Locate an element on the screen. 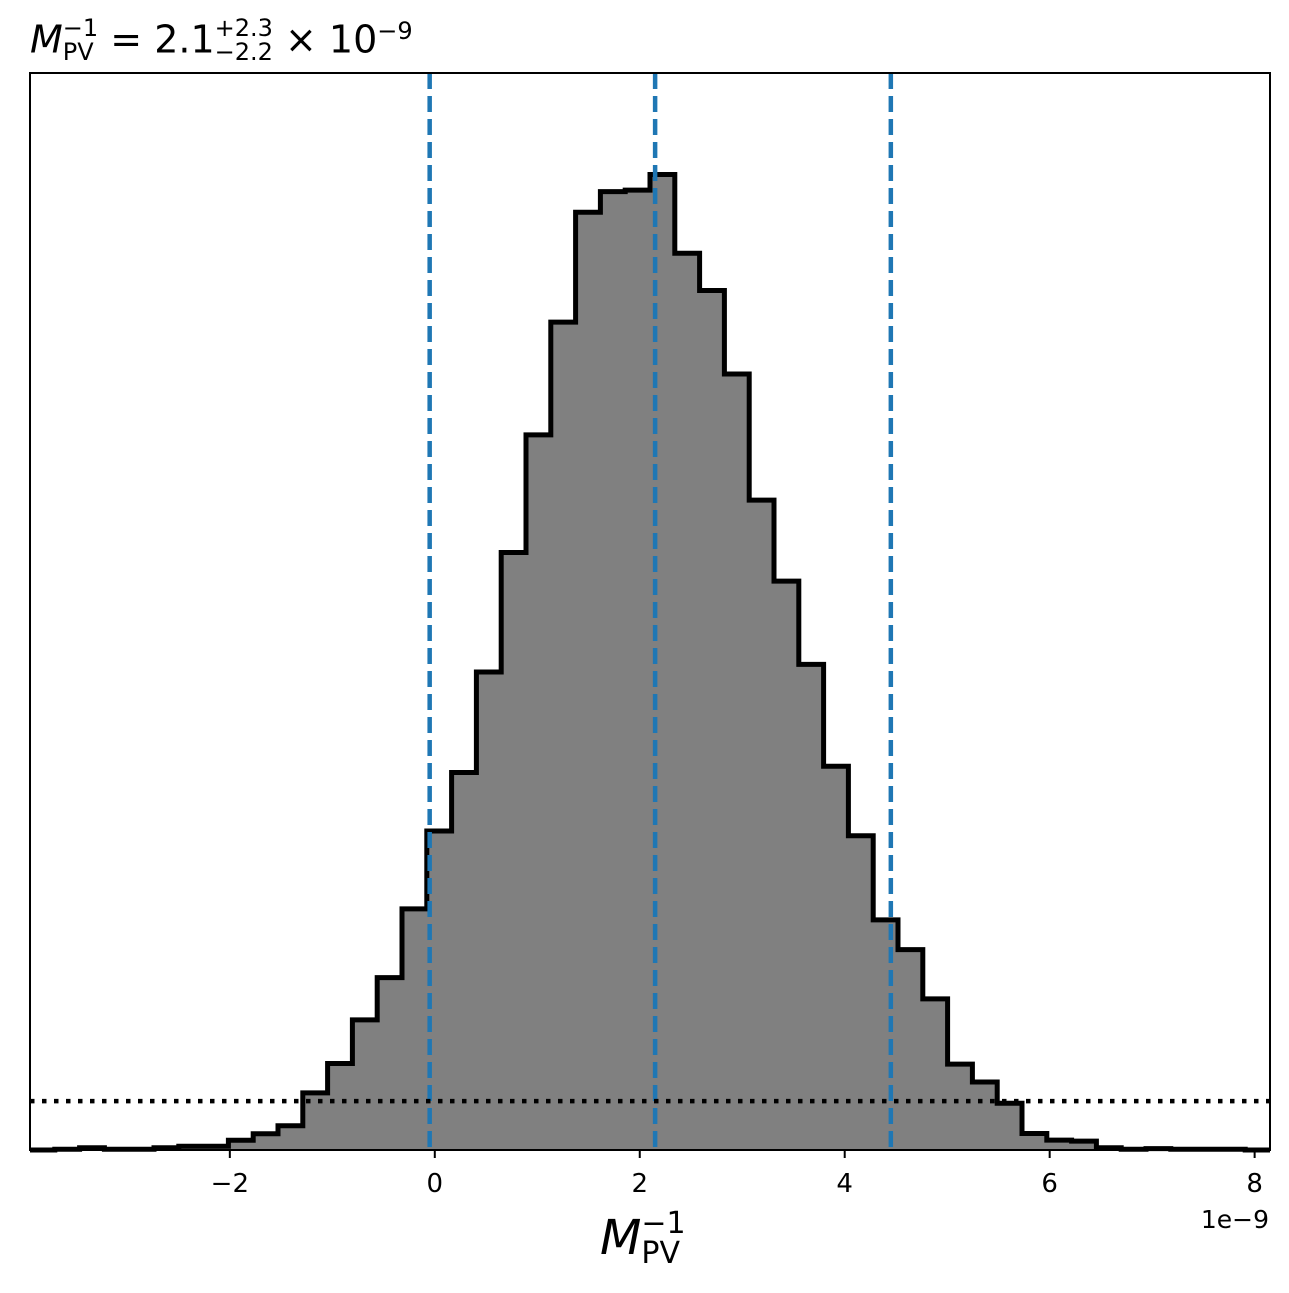  title-scale: × 10 is located at coordinates (325, 39).